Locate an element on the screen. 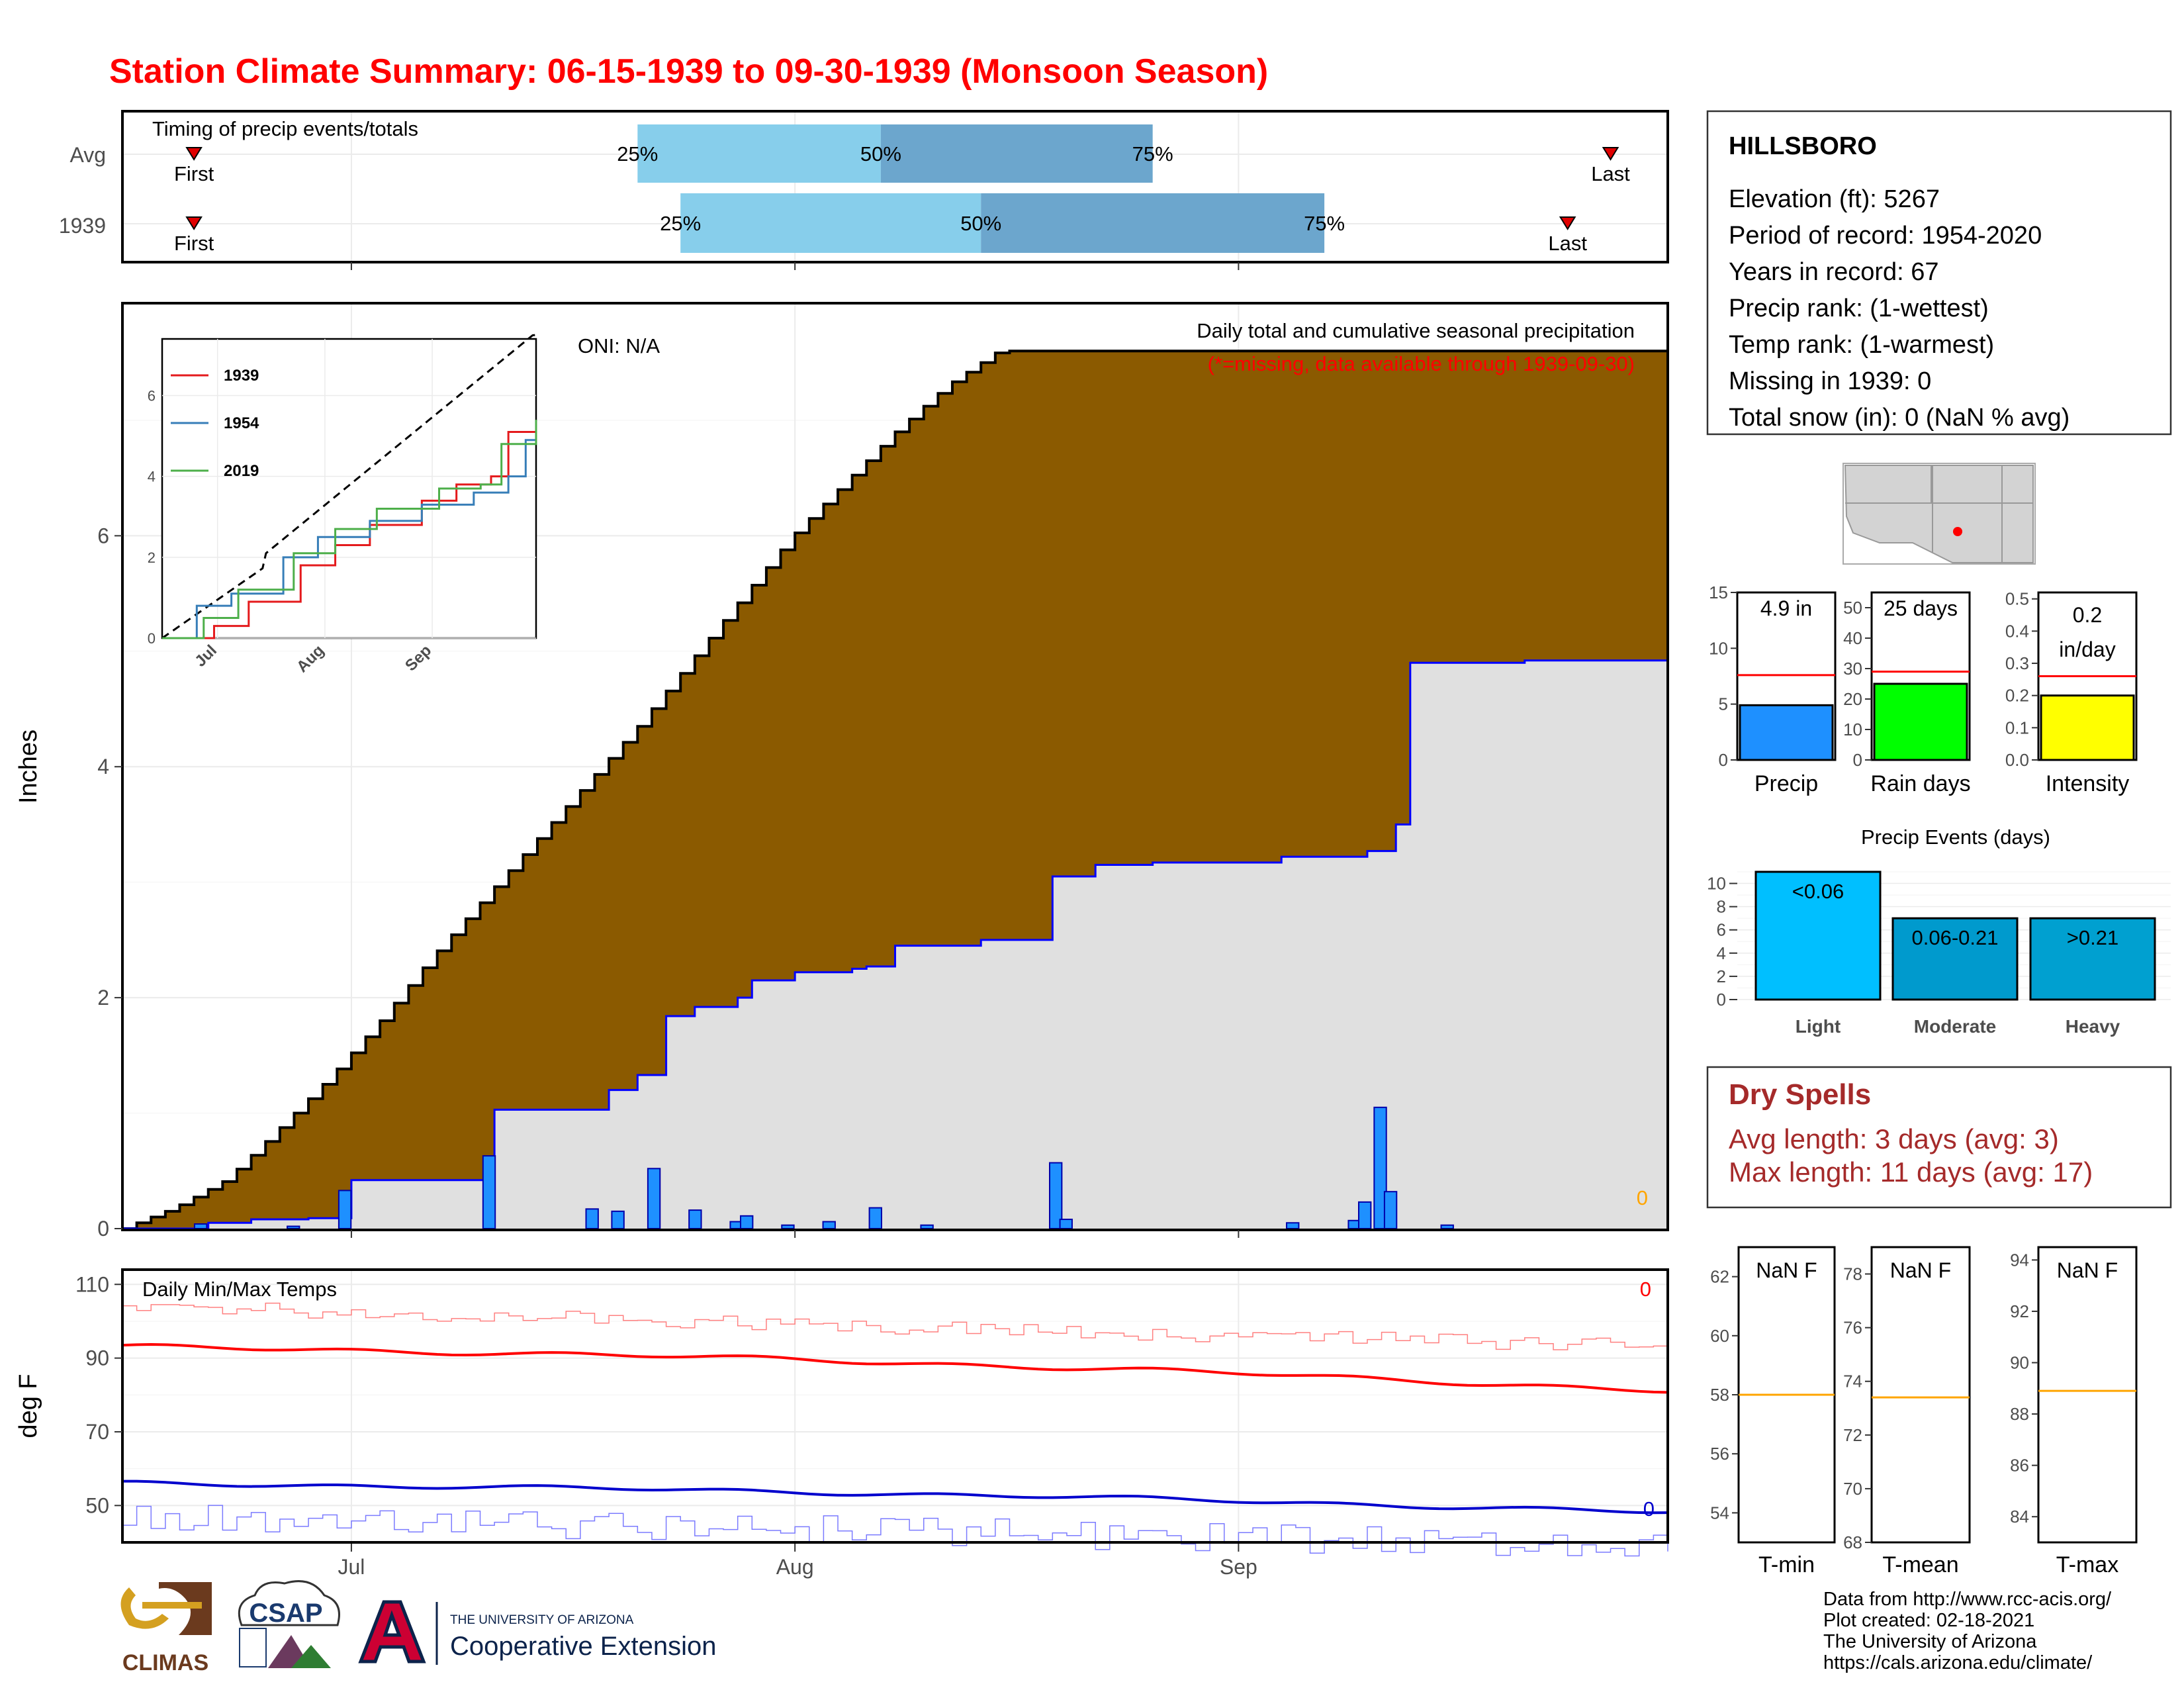 The height and width of the screenshot is (1688, 2184). summary-y-tick-label: 10 is located at coordinates (1852, 729).